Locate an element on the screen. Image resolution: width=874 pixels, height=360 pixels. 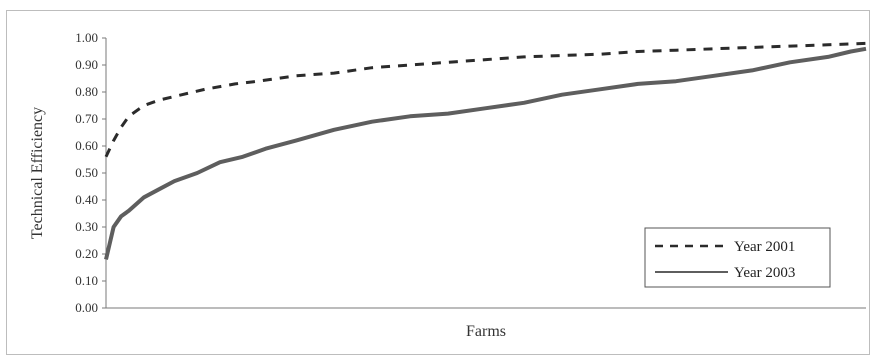
y-tick-label: 0.50 is located at coordinates (86, 172).